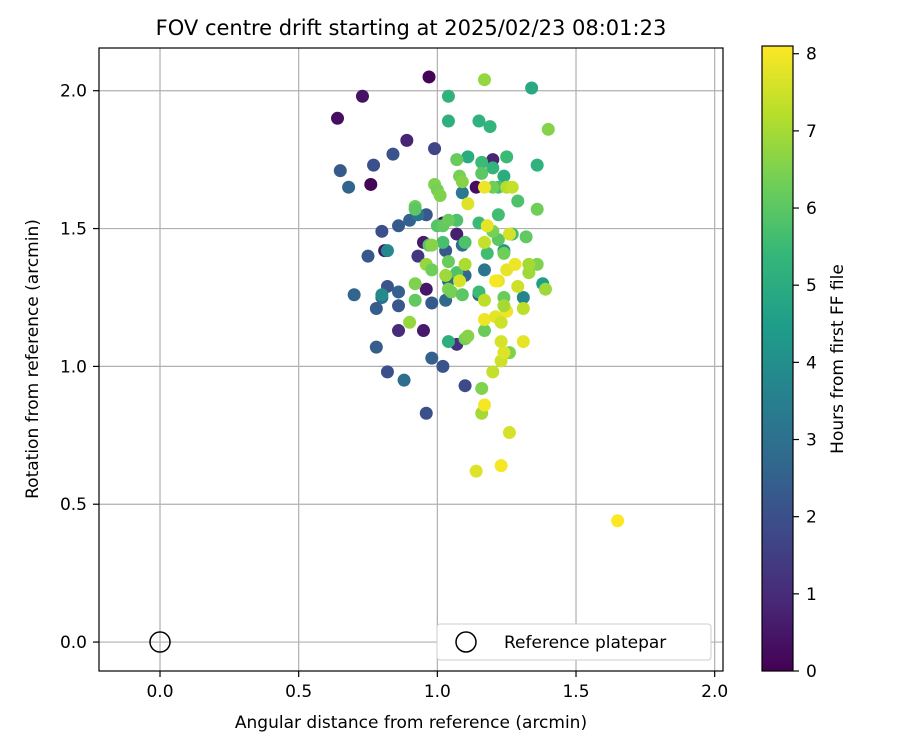  What do you see at coordinates (838, 359) in the screenshot?
I see `colorbar-label: Hours from first FF file` at bounding box center [838, 359].